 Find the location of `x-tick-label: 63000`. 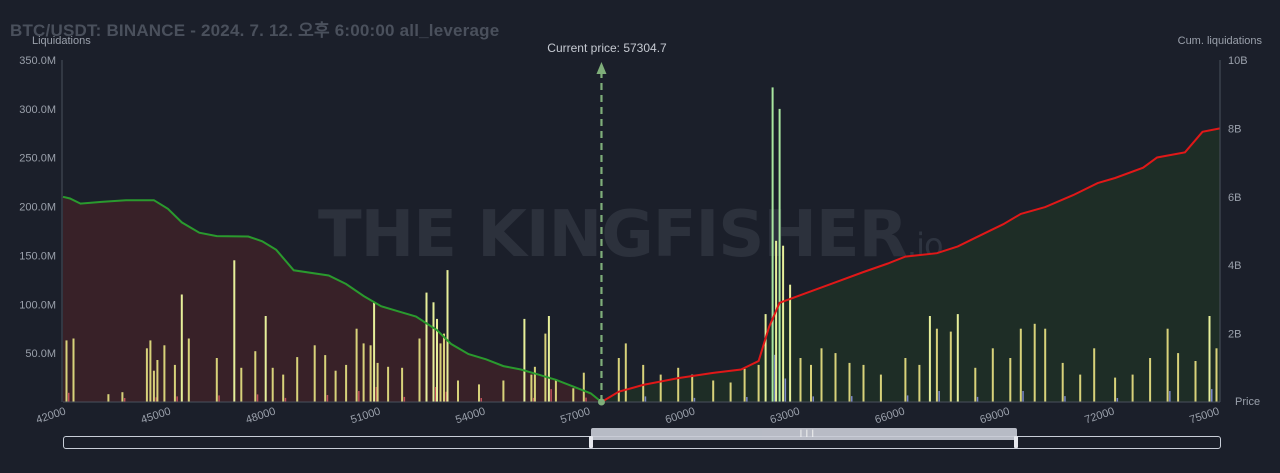

x-tick-label: 63000 is located at coordinates (785, 415).